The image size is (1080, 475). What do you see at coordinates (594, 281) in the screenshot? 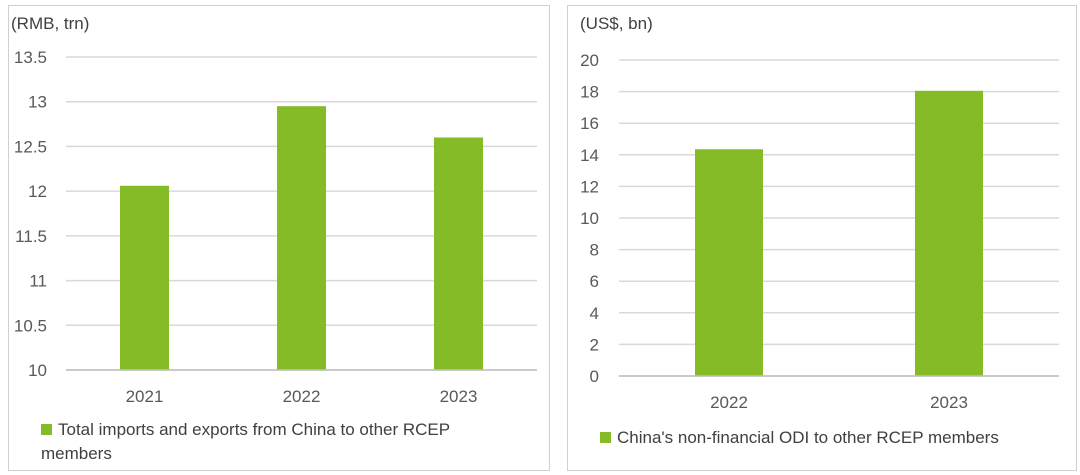
I see `y-tick-label: 6` at bounding box center [594, 281].